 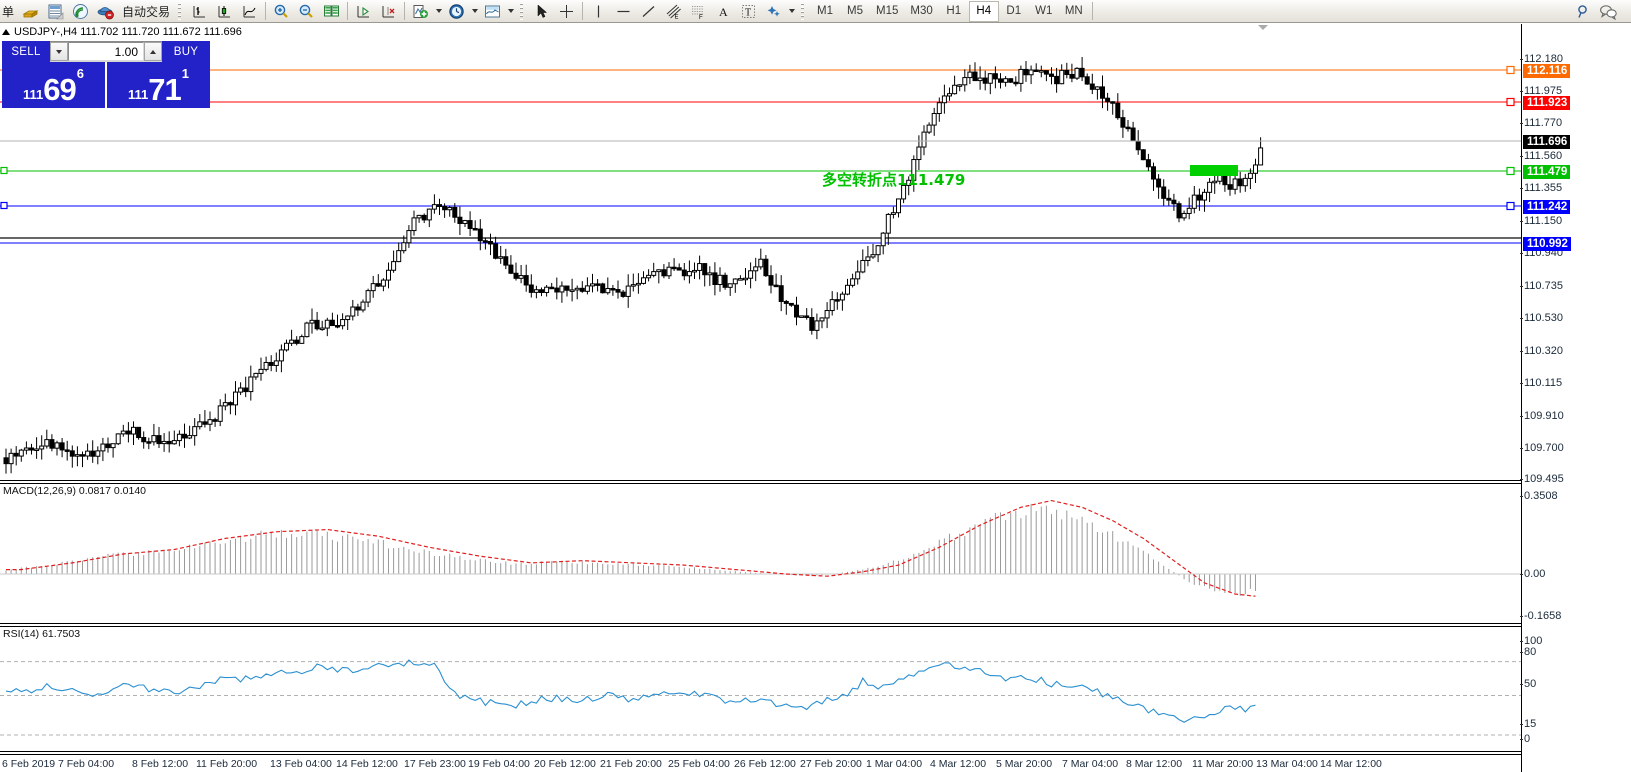 I want to click on timeframe-mn: MN, so click(x=1073, y=11).